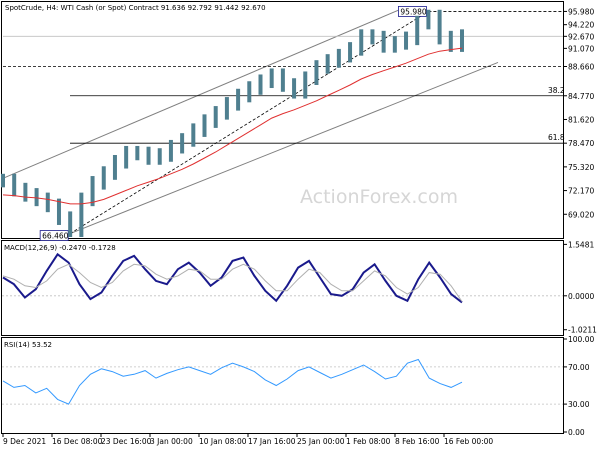 The height and width of the screenshot is (450, 600). I want to click on fib-level-label: 61.8, so click(556, 137).